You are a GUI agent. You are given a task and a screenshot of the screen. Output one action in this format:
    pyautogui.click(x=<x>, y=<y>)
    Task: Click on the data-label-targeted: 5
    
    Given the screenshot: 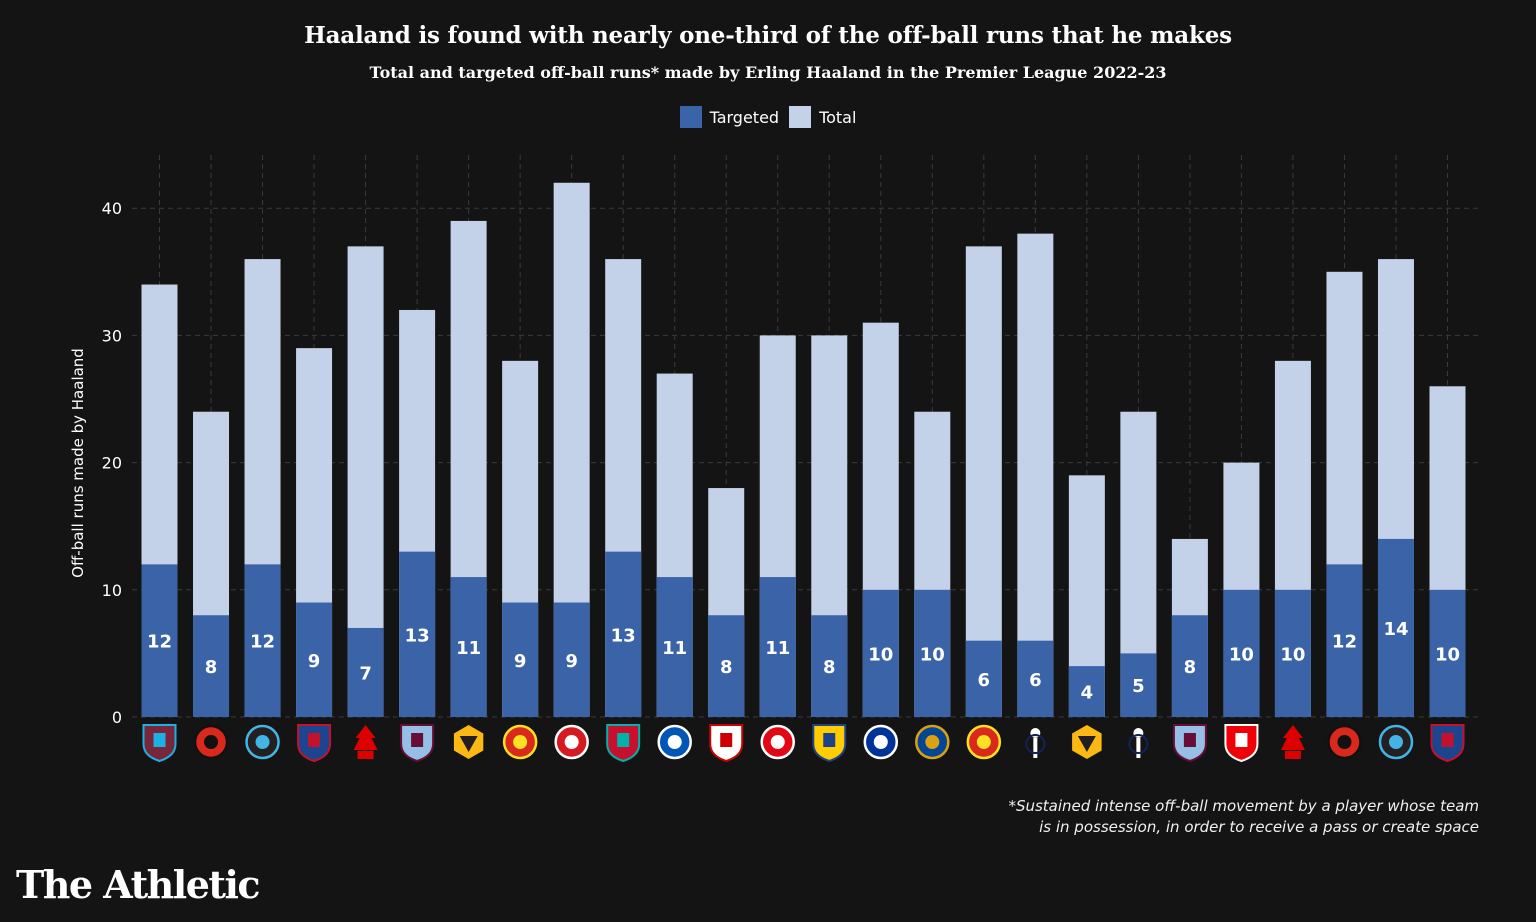 What is the action you would take?
    pyautogui.click(x=1138, y=686)
    